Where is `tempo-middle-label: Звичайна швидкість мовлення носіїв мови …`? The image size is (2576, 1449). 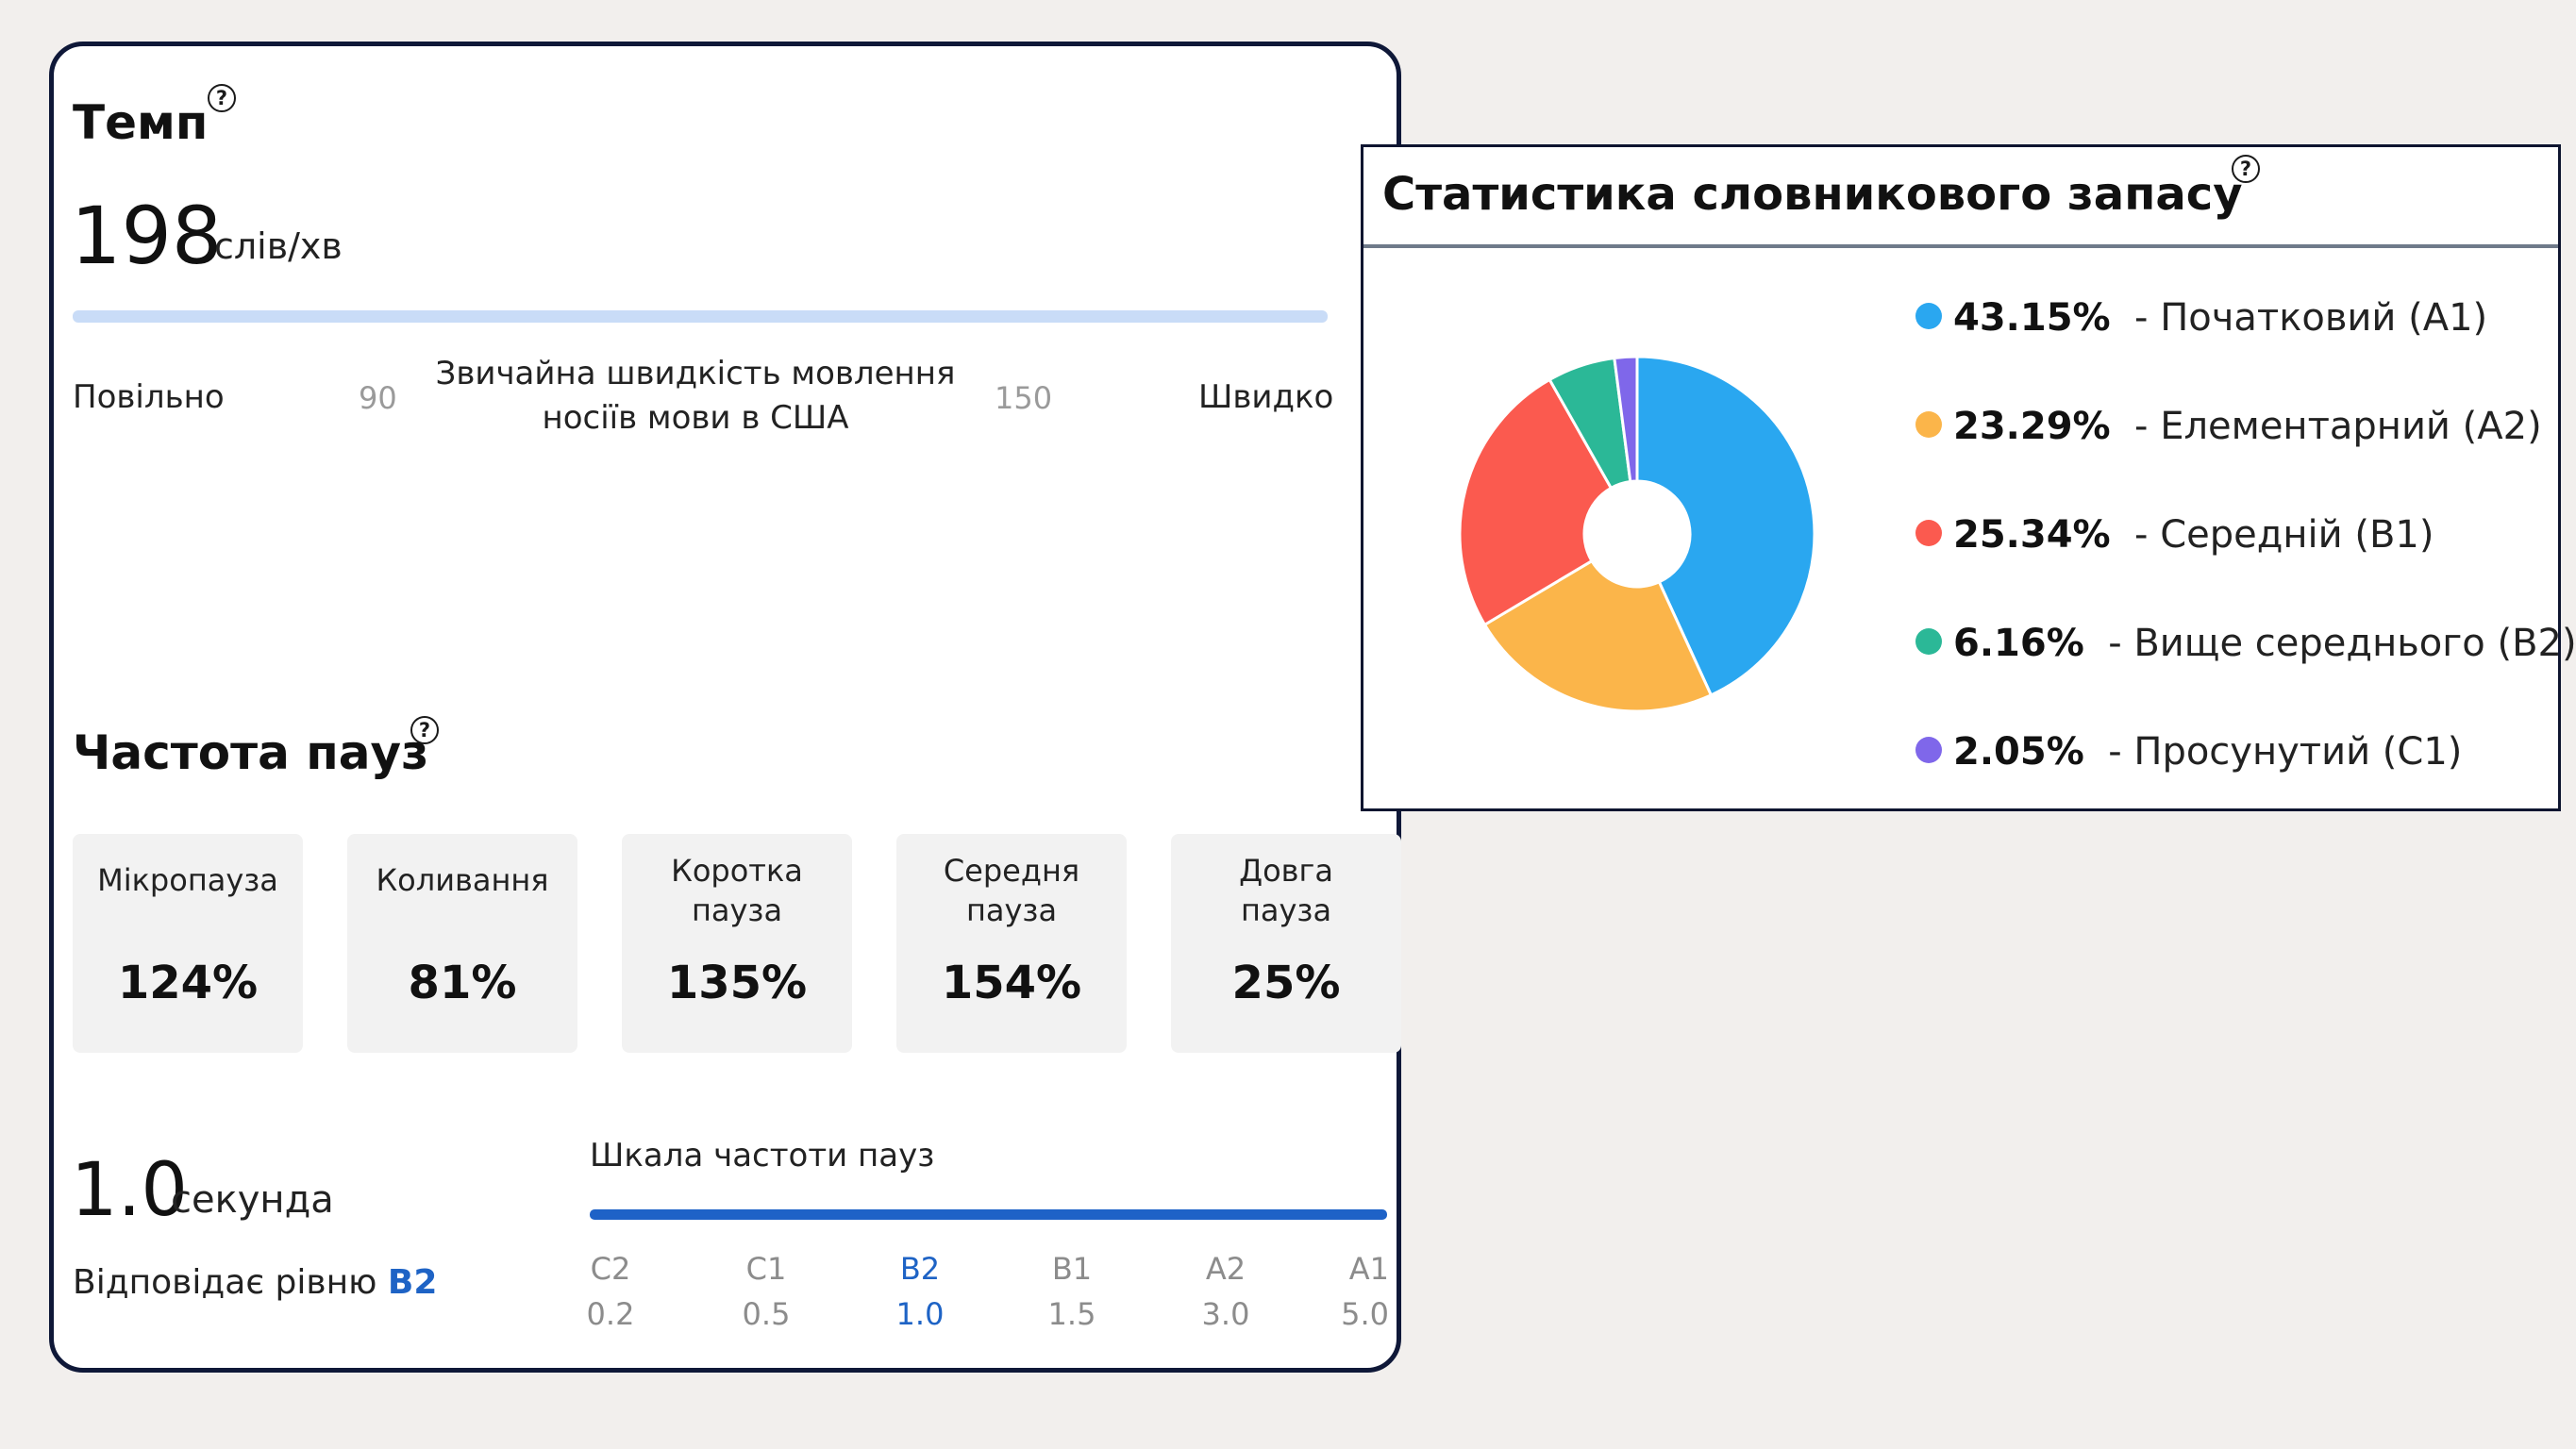
tempo-middle-label: Звичайна швидкість мовлення носіїв мови … is located at coordinates (695, 396).